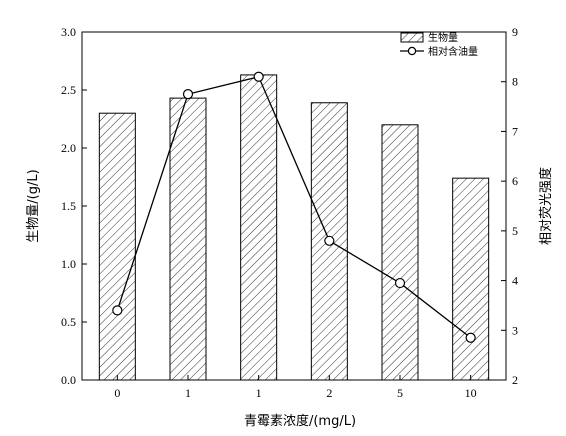 This screenshot has height=436, width=566. I want to click on right-tick-label: 3, so click(515, 330).